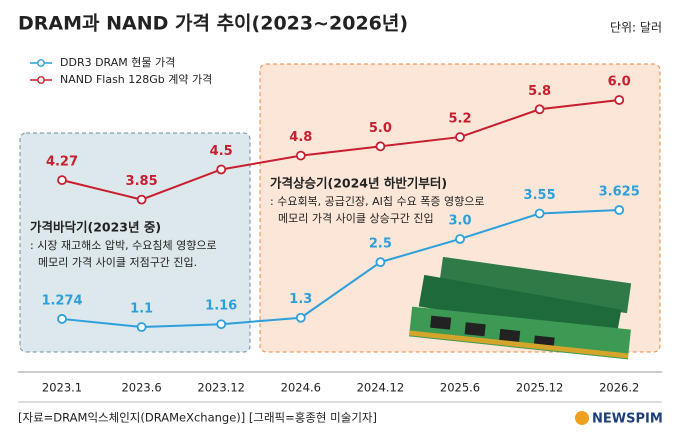  Describe the element at coordinates (117, 62) in the screenshot. I see `legend-label: DDR3 DRAM 현물 가격` at that location.